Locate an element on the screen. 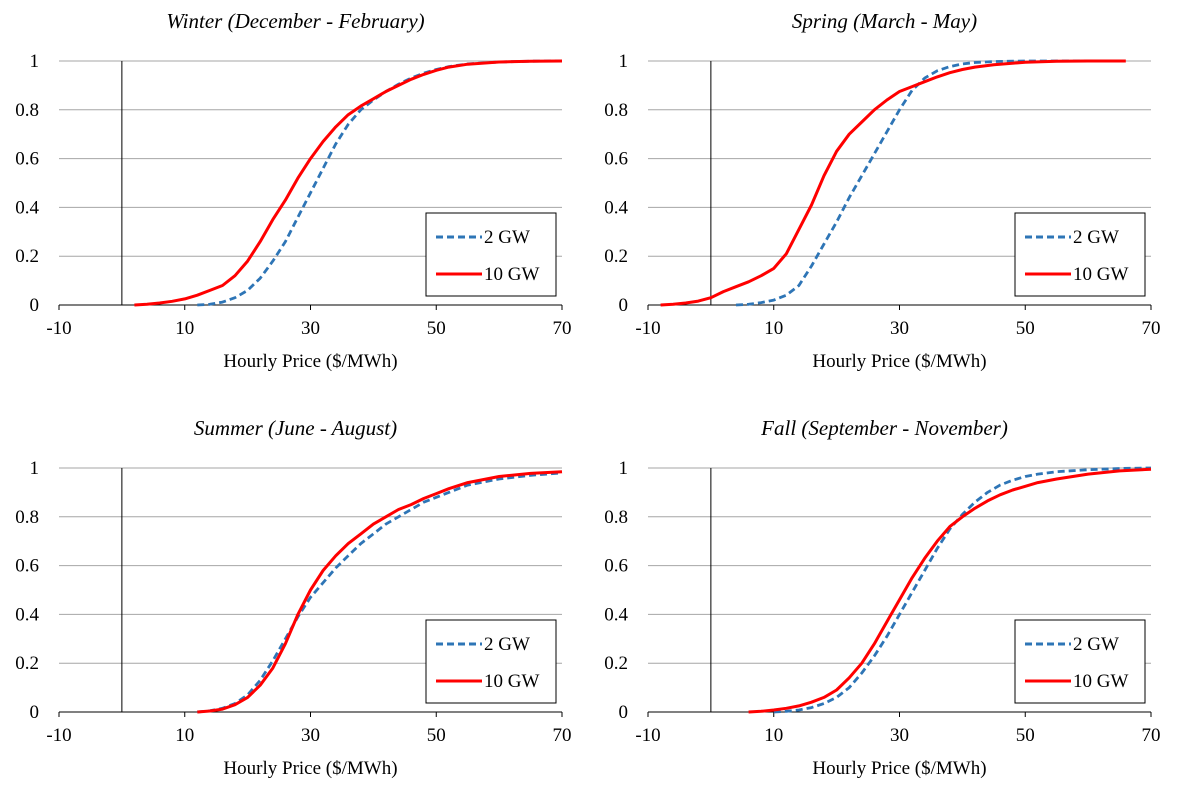  chart-title: Spring (March - May) is located at coordinates (884, 21).